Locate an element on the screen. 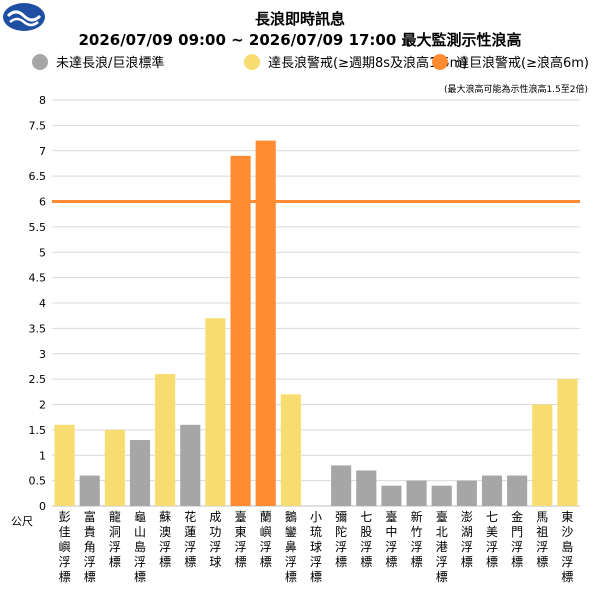 Image resolution: width=600 pixels, height=600 pixels. legend-dot-orange-icon is located at coordinates (440, 61).